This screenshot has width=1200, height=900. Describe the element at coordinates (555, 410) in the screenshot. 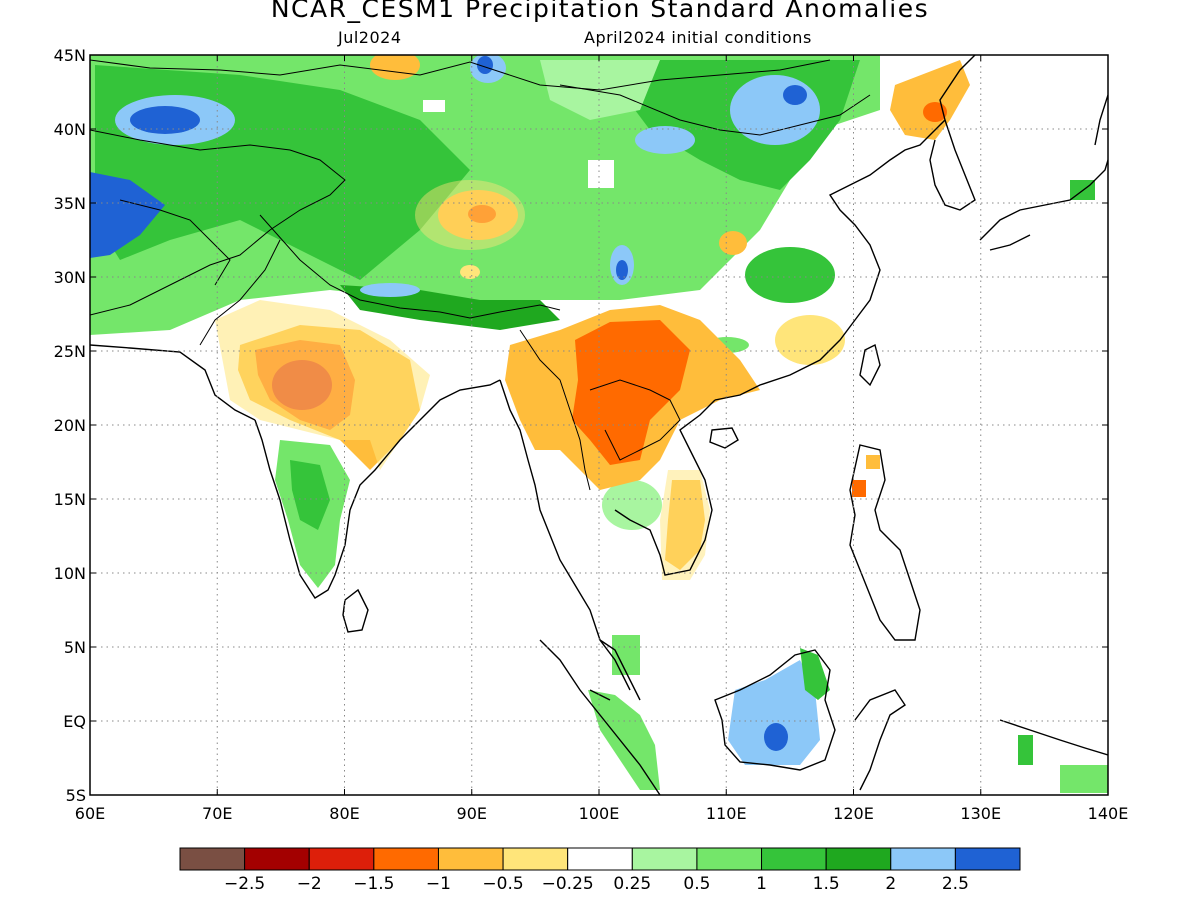

I see `border-myanmar` at that location.